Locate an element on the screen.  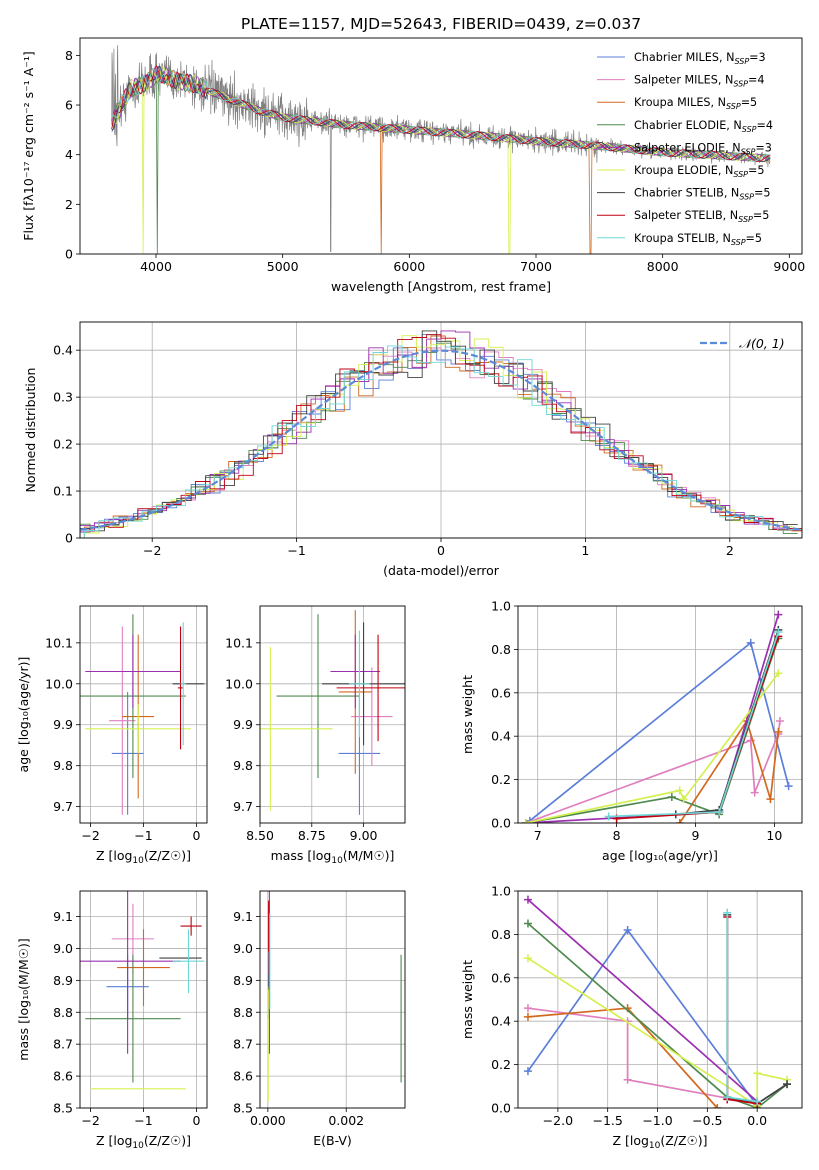
legend-entry: Salpeter ELODIE, NSSP=3 is located at coordinates (703, 148).